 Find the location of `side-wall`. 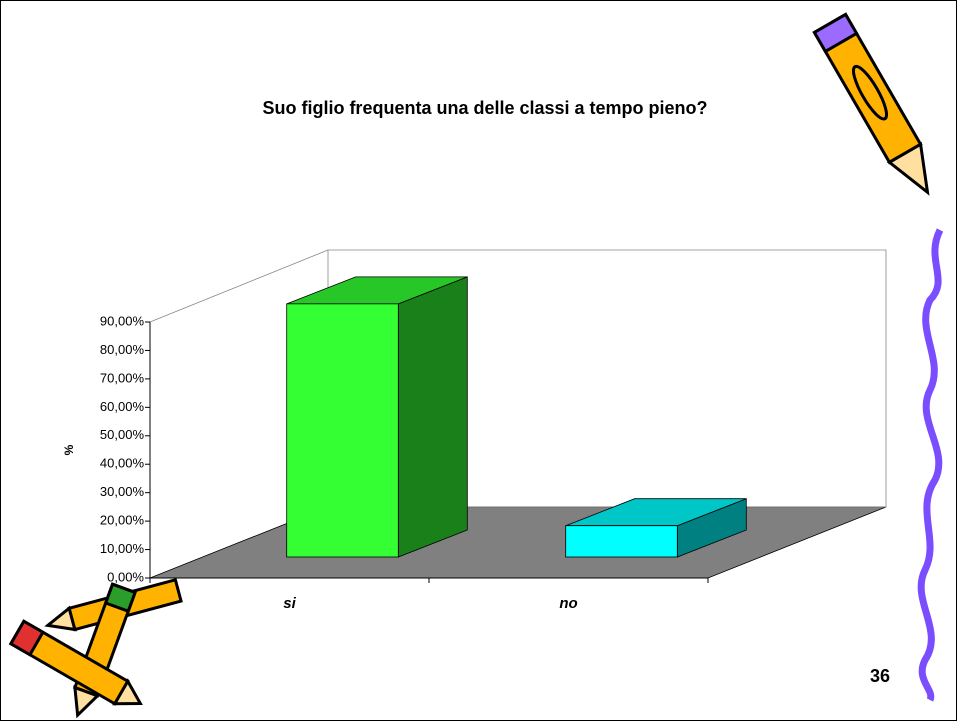

side-wall is located at coordinates (239, 286).